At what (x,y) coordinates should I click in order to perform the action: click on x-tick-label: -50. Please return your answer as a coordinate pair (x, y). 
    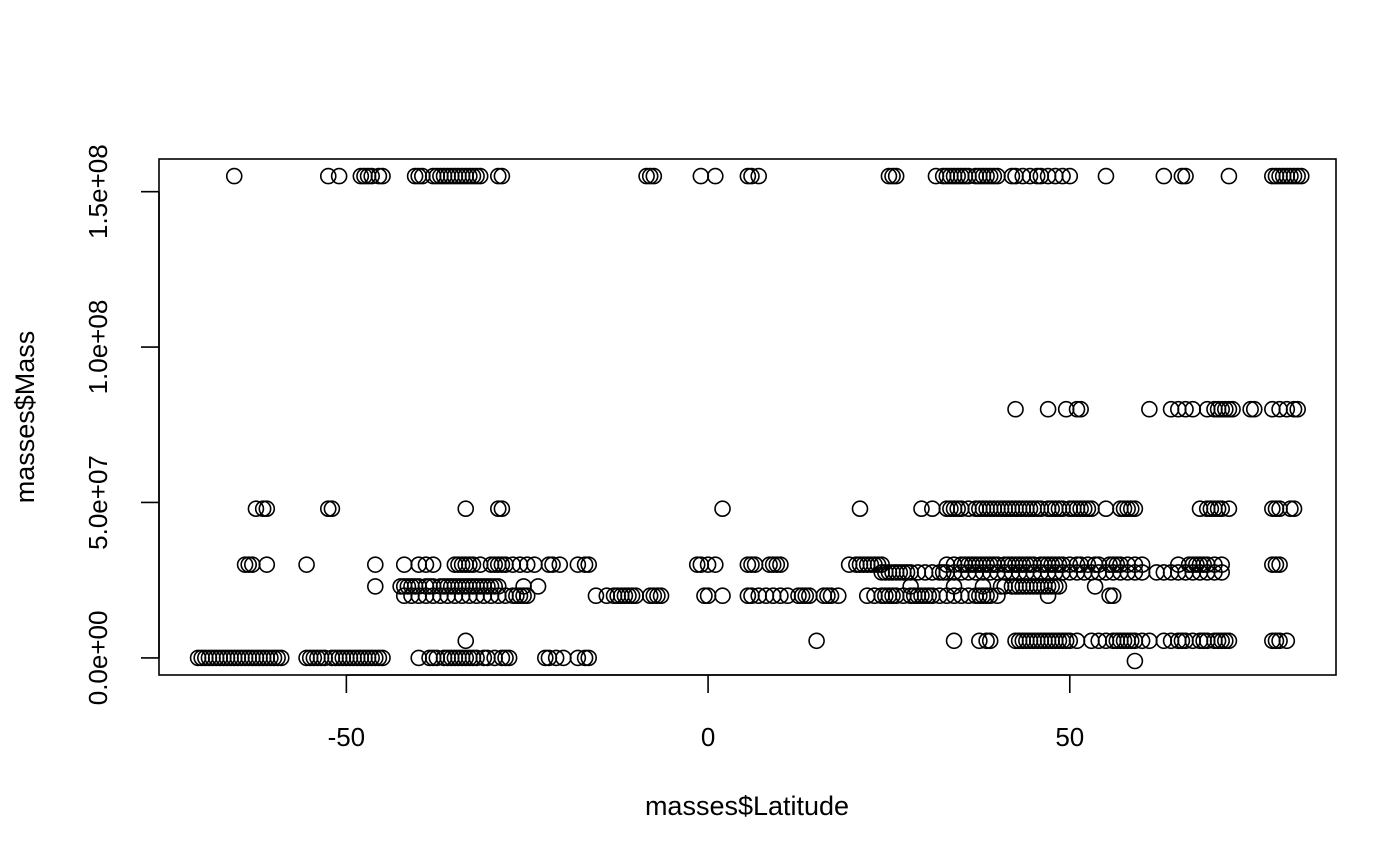
    Looking at the image, I should click on (347, 737).